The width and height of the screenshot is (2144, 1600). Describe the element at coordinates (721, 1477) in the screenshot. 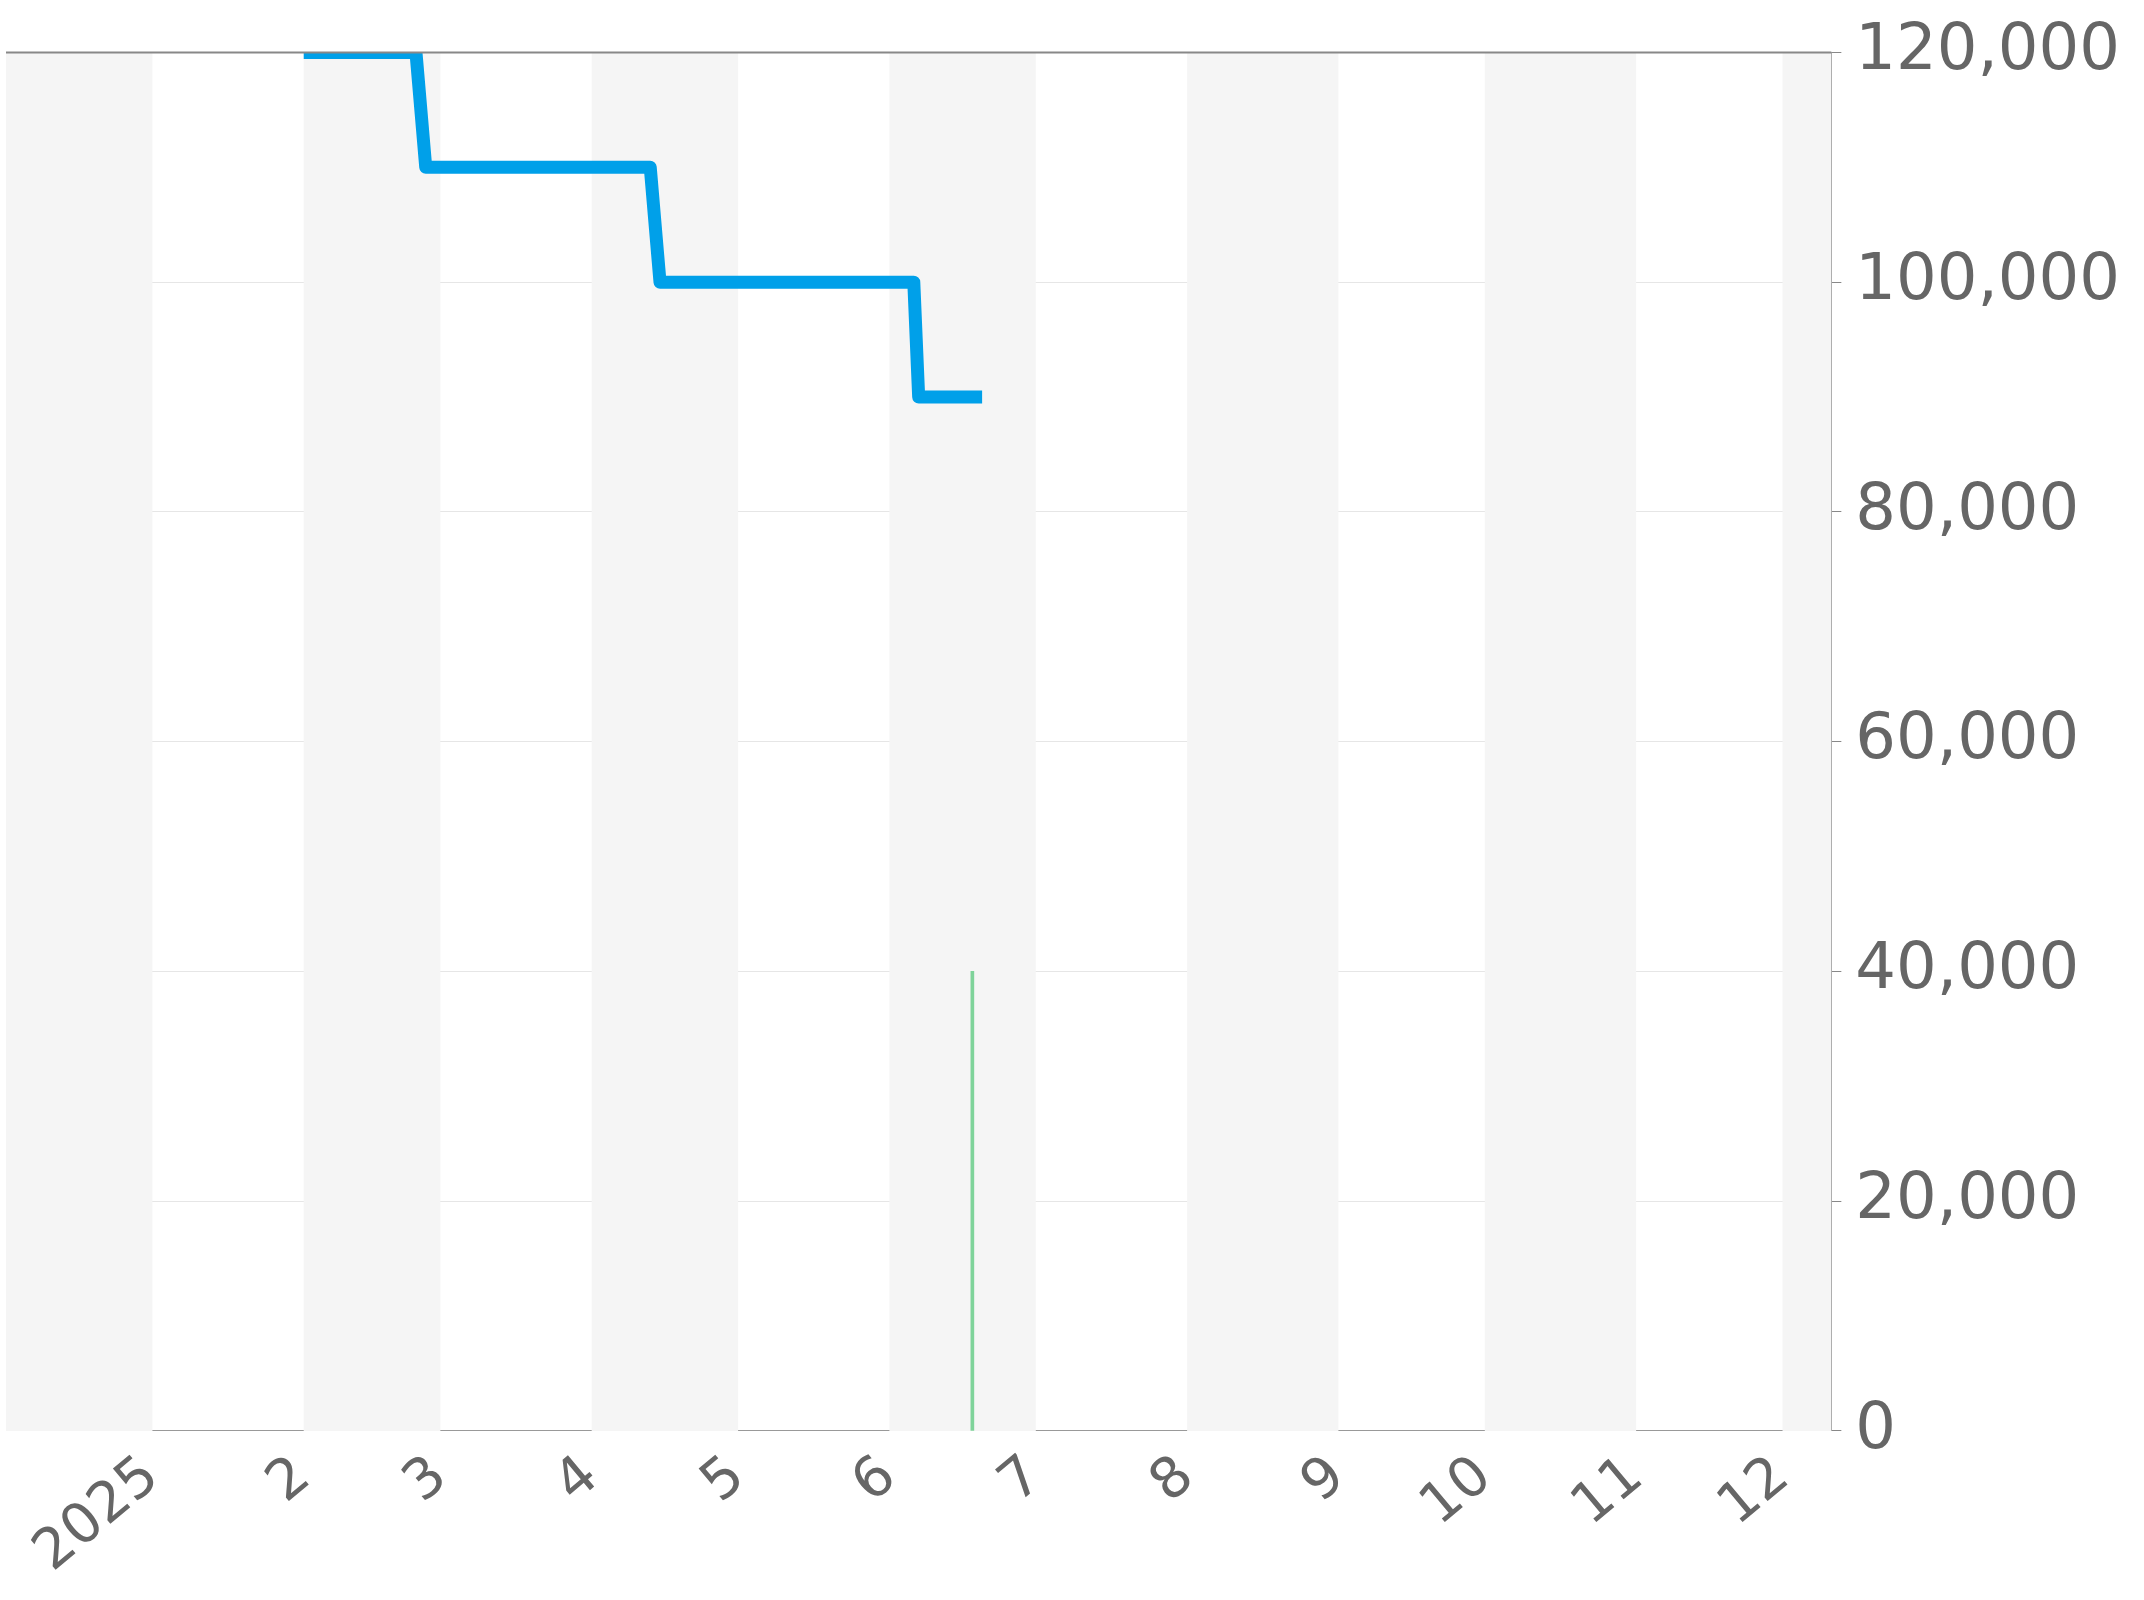

I see `x-tick-label: 5` at that location.